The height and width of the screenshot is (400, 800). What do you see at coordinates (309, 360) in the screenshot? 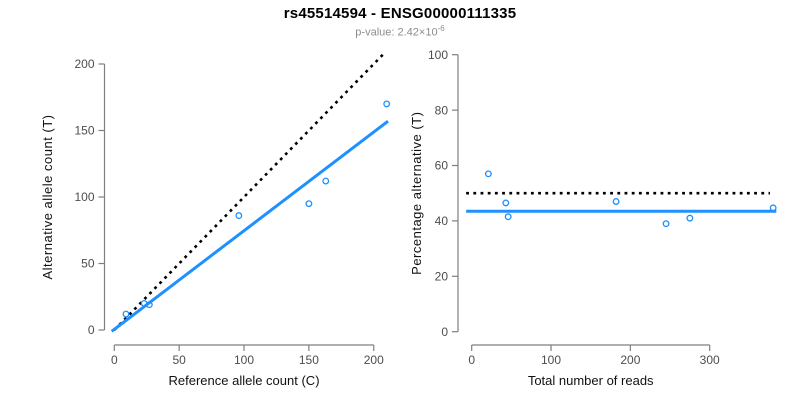
I see `left-x-tick-label: 150` at bounding box center [309, 360].